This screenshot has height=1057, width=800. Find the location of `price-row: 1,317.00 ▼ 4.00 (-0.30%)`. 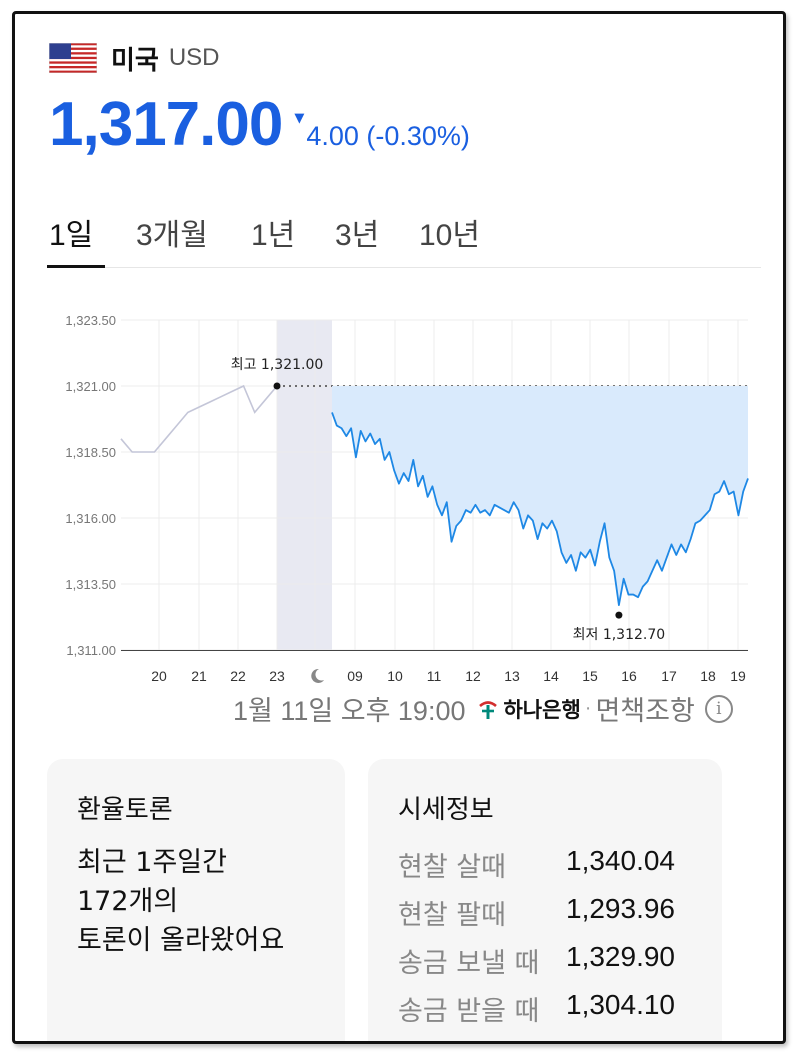

price-row: 1,317.00 ▼ 4.00 (-0.30%) is located at coordinates (259, 125).